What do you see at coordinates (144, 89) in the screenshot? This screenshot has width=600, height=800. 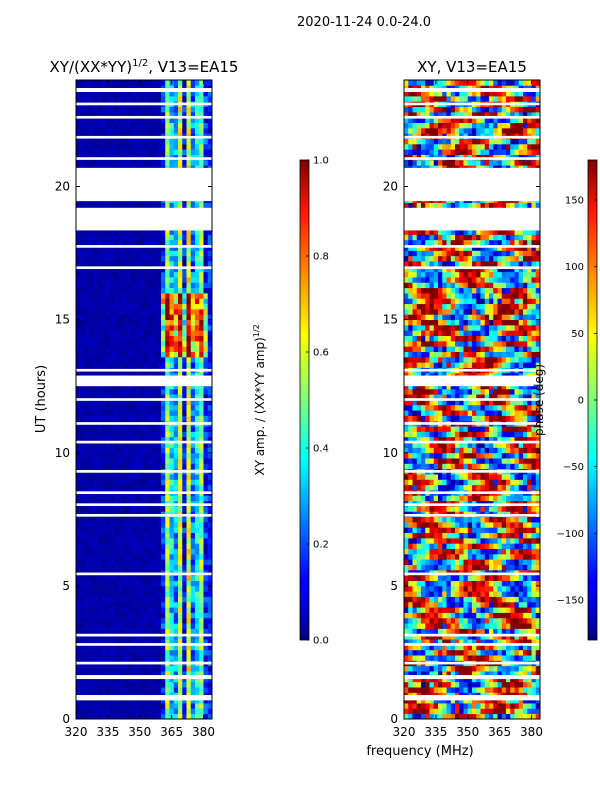 I see `data-gap-band` at bounding box center [144, 89].